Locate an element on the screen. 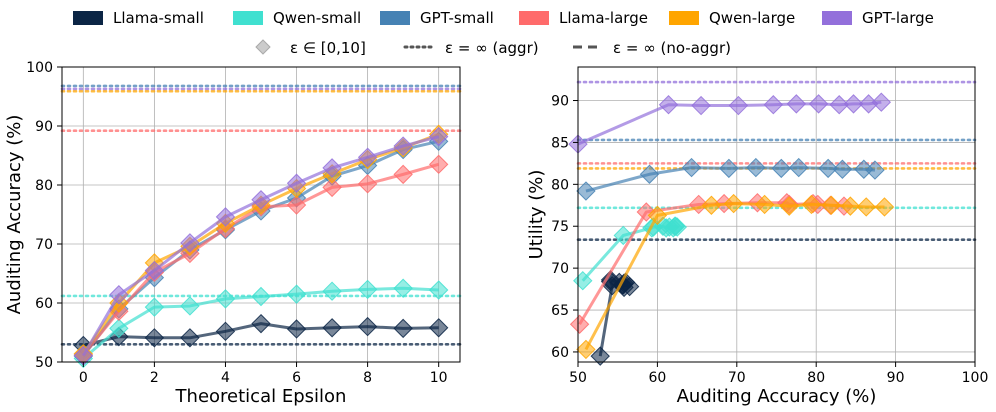 Image resolution: width=996 pixels, height=412 pixels. series-qwen-small is located at coordinates (261, 323).